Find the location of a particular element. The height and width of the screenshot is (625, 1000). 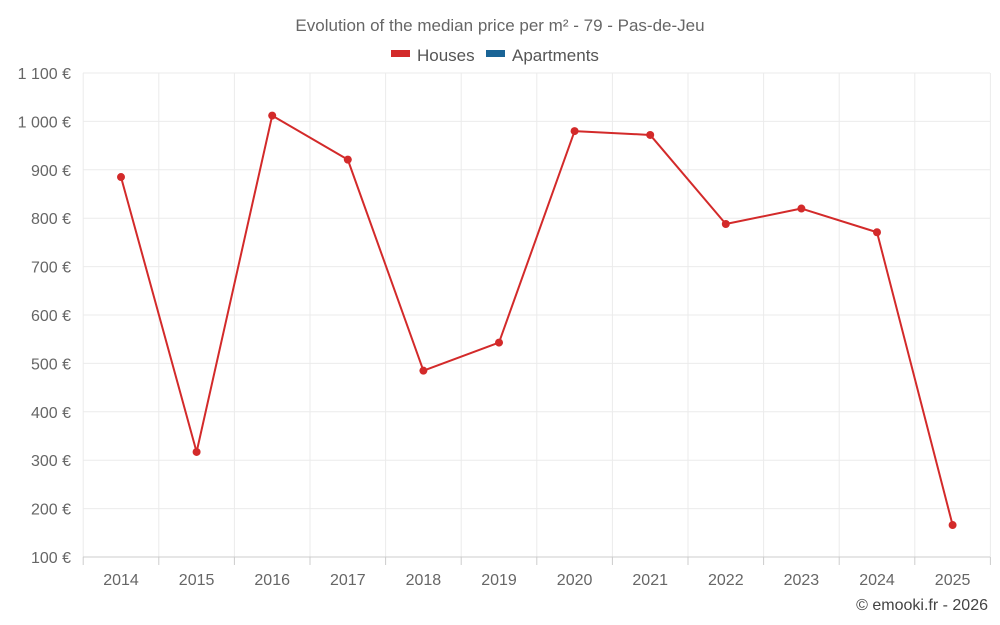

x-tick-label: 2019 is located at coordinates (499, 580).